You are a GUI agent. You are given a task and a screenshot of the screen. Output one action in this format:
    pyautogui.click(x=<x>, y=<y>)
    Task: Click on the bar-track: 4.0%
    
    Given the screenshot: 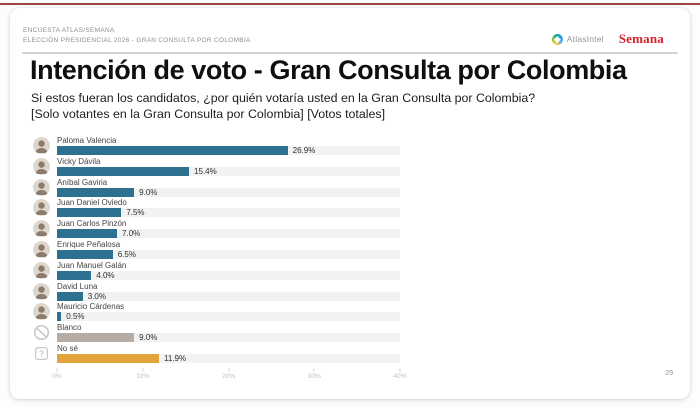 What is the action you would take?
    pyautogui.click(x=228, y=275)
    